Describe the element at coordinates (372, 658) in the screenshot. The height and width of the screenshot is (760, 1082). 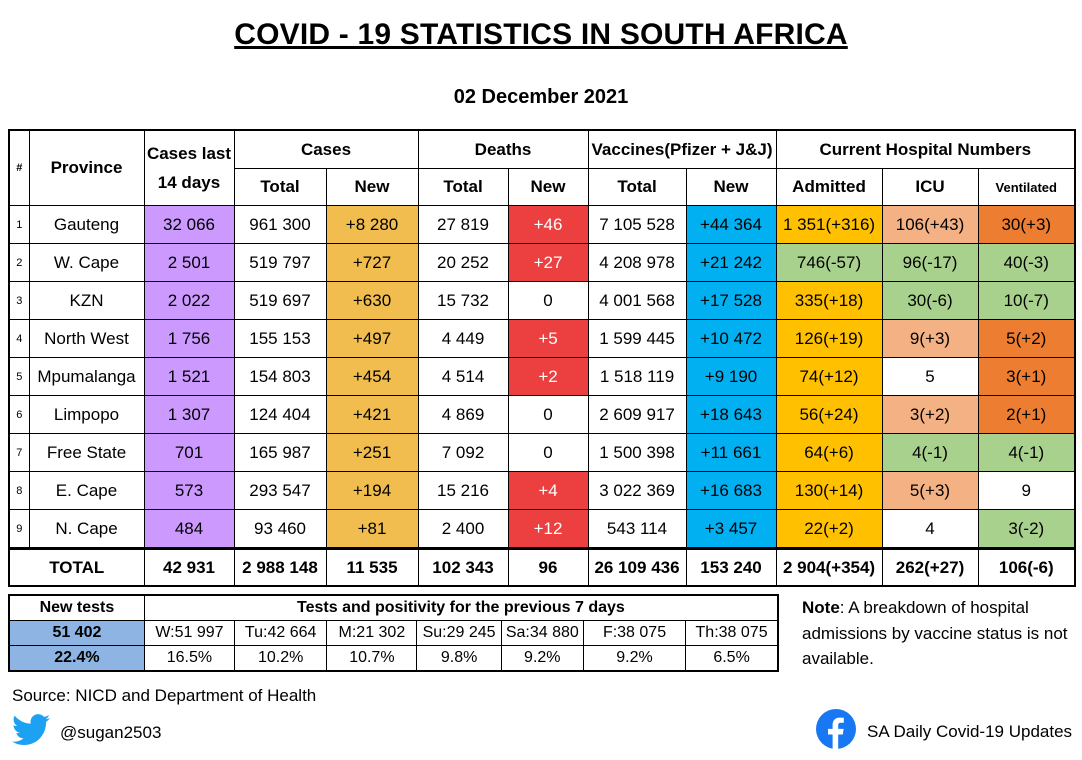
I see `daily-positivity: 10.7%` at that location.